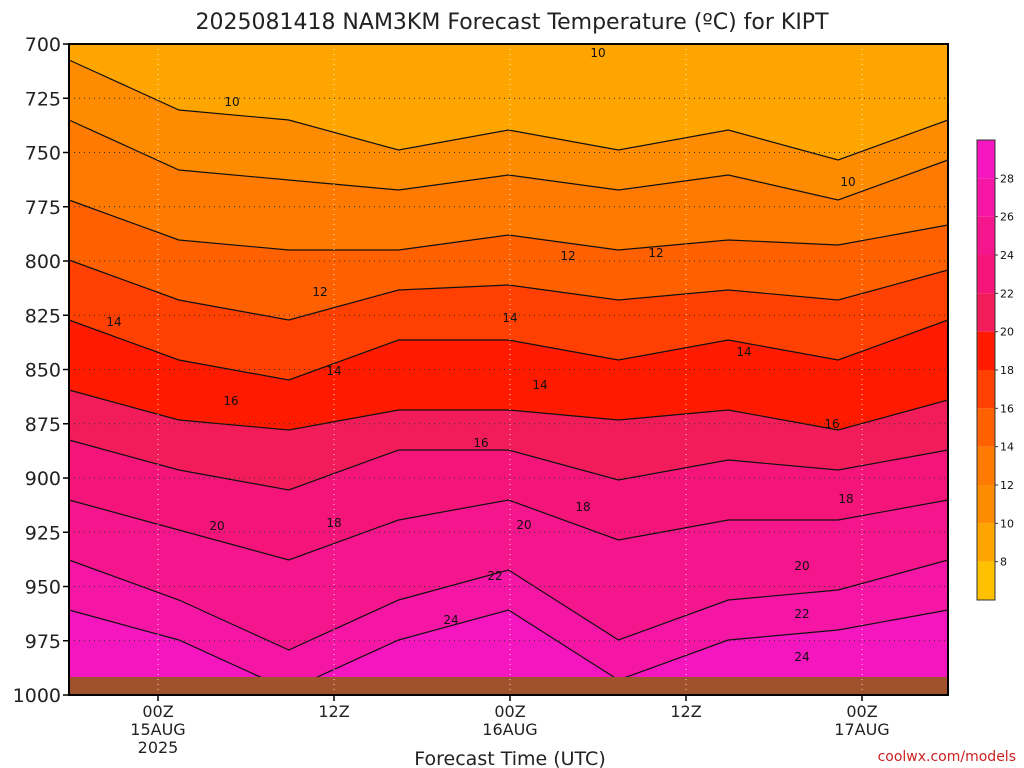 This screenshot has height=768, width=1024. I want to click on y-tick-label: 725, so click(43, 99).